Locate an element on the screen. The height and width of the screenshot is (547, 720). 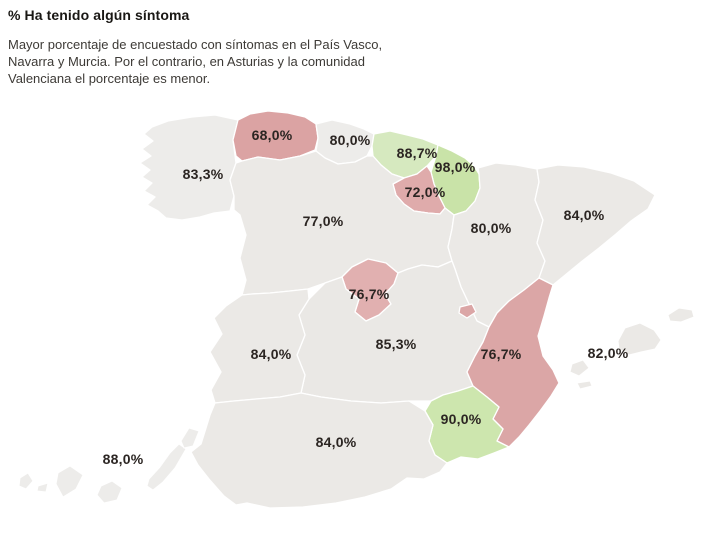
region-cataluna is located at coordinates (595, 225).